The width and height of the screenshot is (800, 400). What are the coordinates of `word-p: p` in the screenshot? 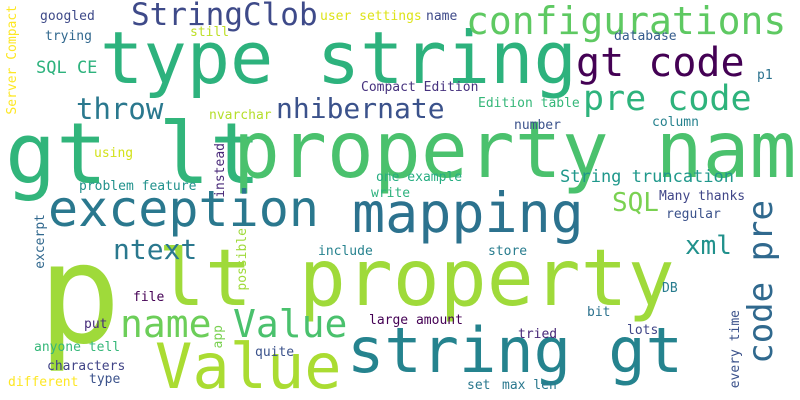 It's located at (80, 294).